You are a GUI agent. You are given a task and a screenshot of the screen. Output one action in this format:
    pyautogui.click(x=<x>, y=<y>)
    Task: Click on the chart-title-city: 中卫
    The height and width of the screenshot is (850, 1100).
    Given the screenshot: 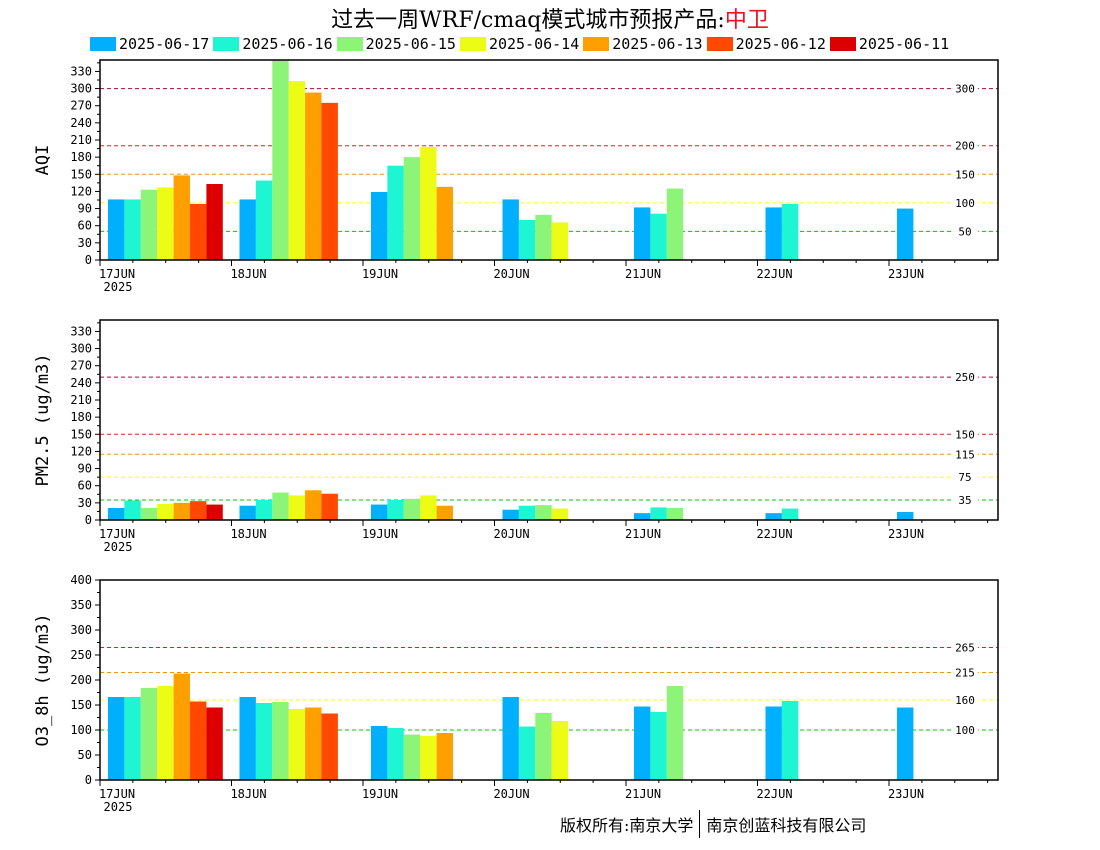 What is the action you would take?
    pyautogui.click(x=746, y=20)
    